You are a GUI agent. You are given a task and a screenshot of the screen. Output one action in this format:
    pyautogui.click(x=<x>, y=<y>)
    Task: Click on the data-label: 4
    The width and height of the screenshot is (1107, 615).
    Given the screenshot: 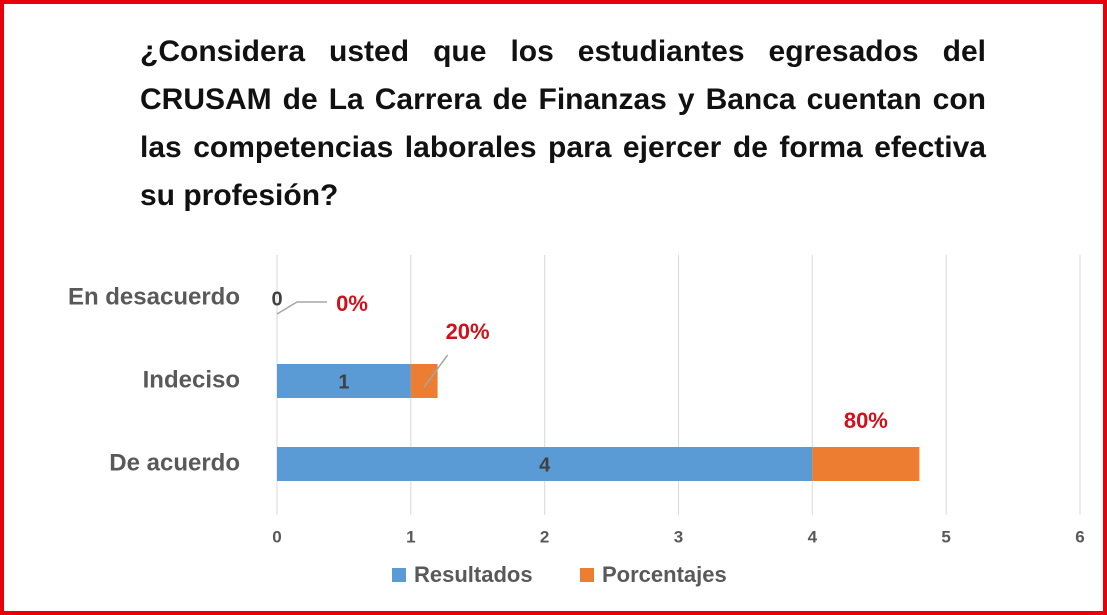 What is the action you would take?
    pyautogui.click(x=545, y=465)
    